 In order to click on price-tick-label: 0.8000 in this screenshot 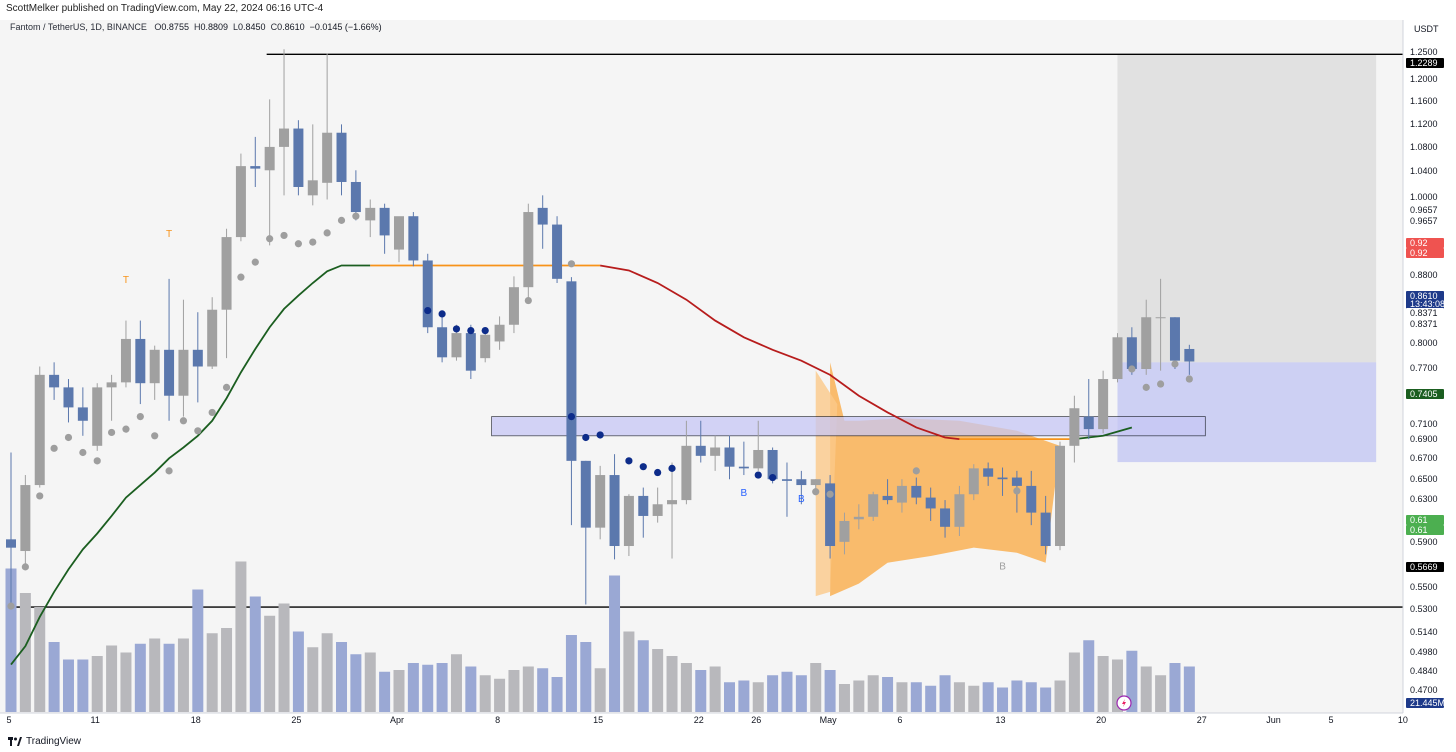, I will do `click(1424, 343)`.